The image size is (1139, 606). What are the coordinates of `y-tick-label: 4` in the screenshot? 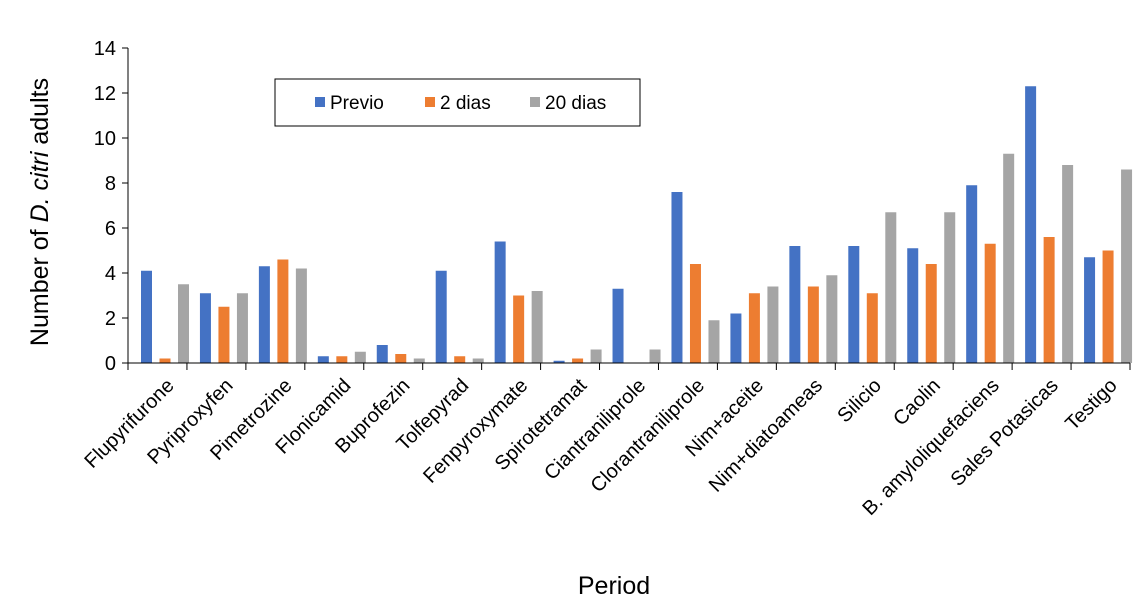 It's located at (110, 274).